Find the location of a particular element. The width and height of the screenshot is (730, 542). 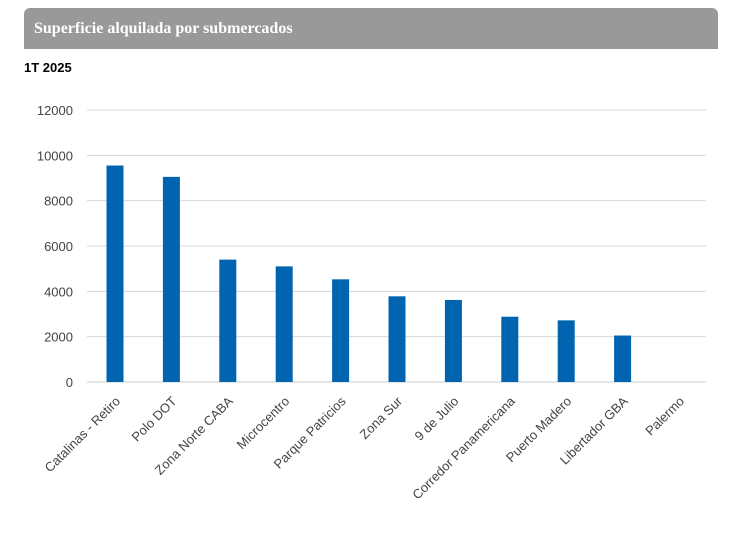

y-axis-ticks: 0 2000 4000 6000 8000 10000 12000 is located at coordinates (55, 246).